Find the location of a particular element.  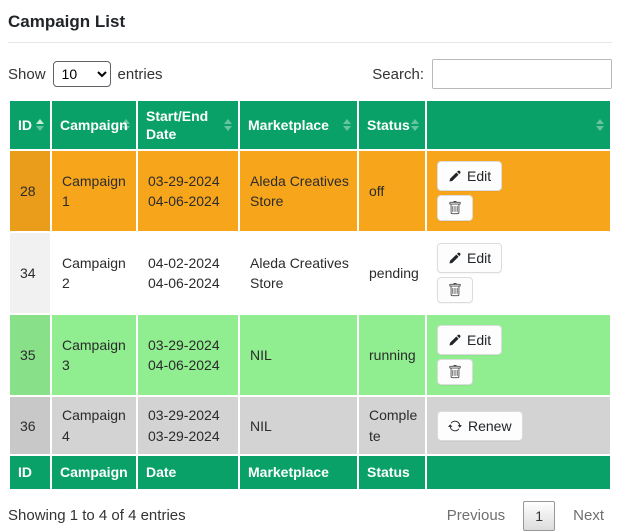

next-page-button: Next is located at coordinates (588, 516).